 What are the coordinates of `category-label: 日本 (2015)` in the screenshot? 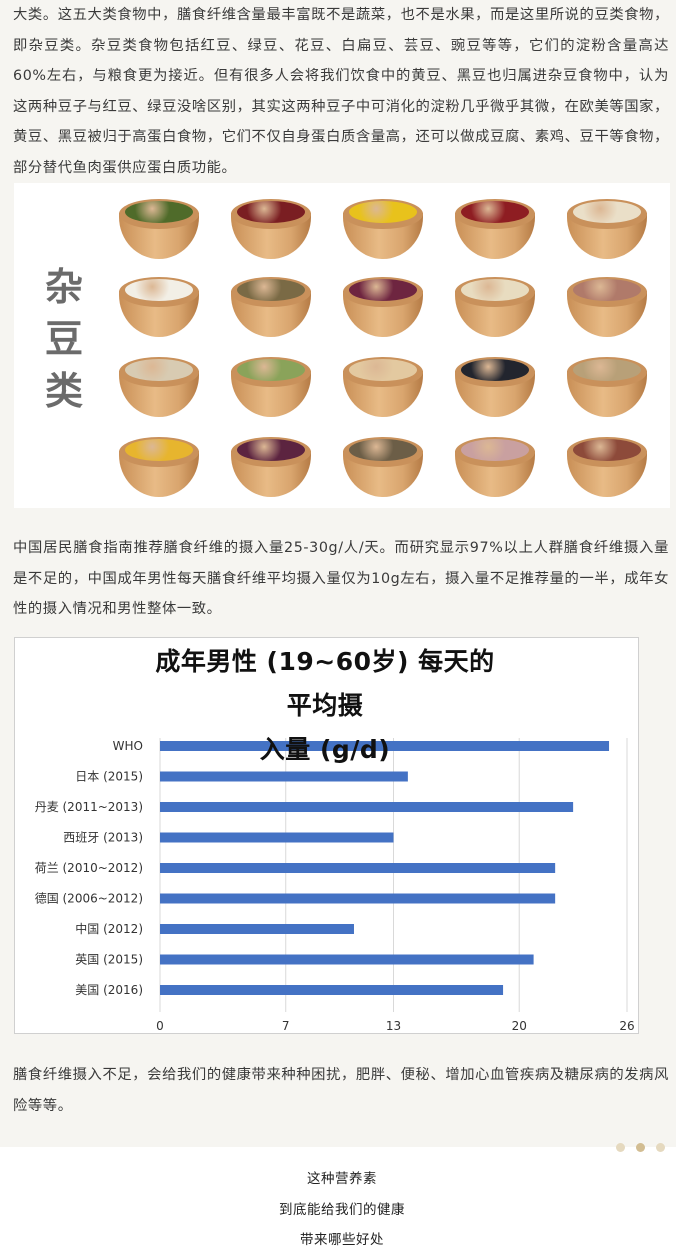 It's located at (109, 777).